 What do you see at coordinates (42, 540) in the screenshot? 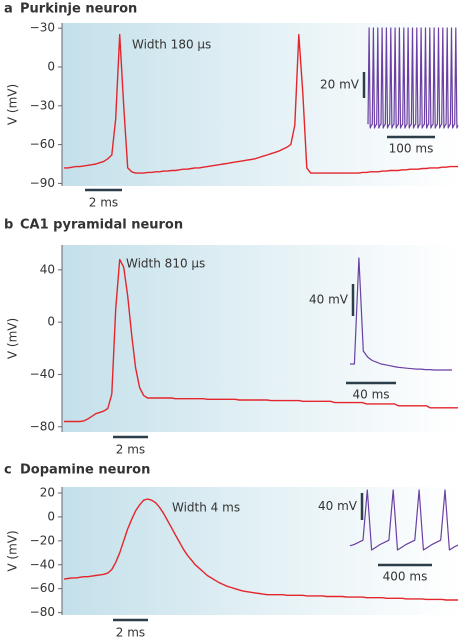
I see `y-tick-label: −20` at bounding box center [42, 540].